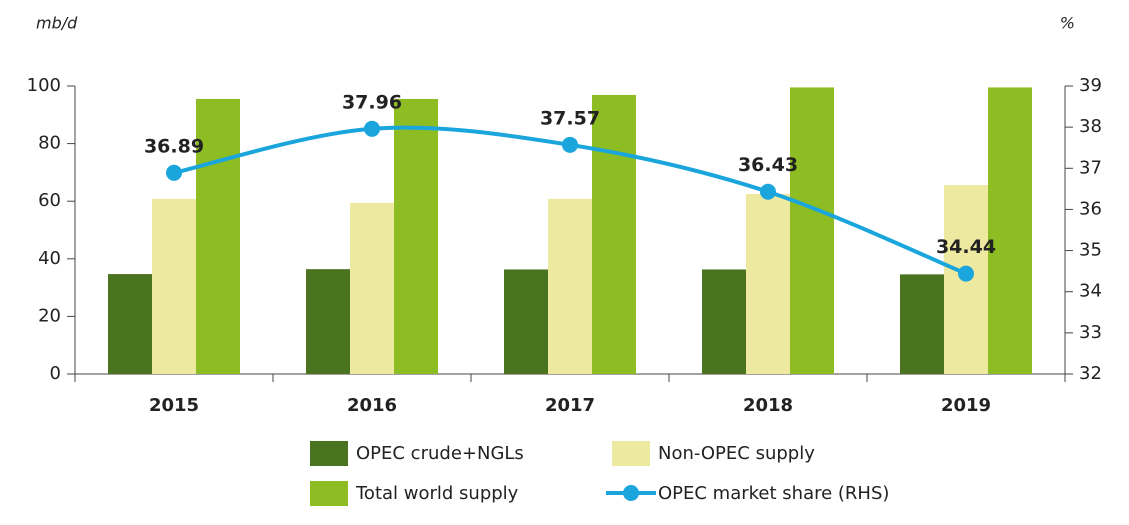  I want to click on data-label: 34.44, so click(966, 247).